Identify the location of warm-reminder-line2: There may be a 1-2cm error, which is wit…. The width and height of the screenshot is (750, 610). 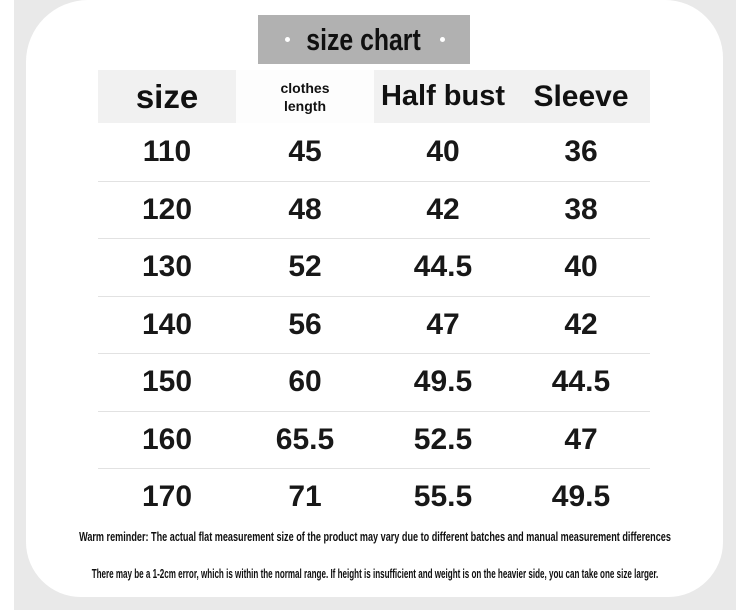
(374, 573).